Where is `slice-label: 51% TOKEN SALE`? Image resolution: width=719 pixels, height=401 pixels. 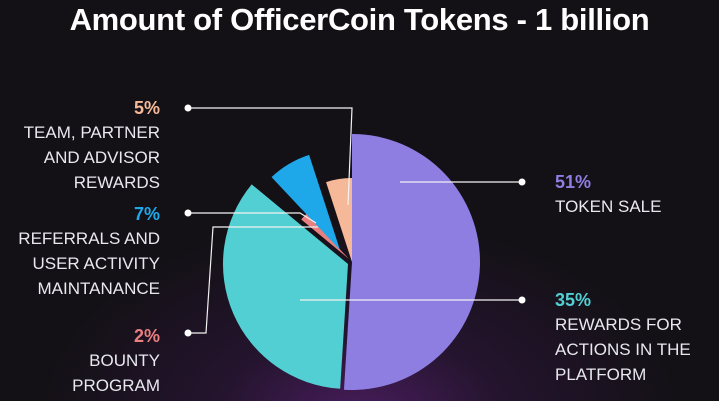
slice-label: 51% TOKEN SALE is located at coordinates (635, 194).